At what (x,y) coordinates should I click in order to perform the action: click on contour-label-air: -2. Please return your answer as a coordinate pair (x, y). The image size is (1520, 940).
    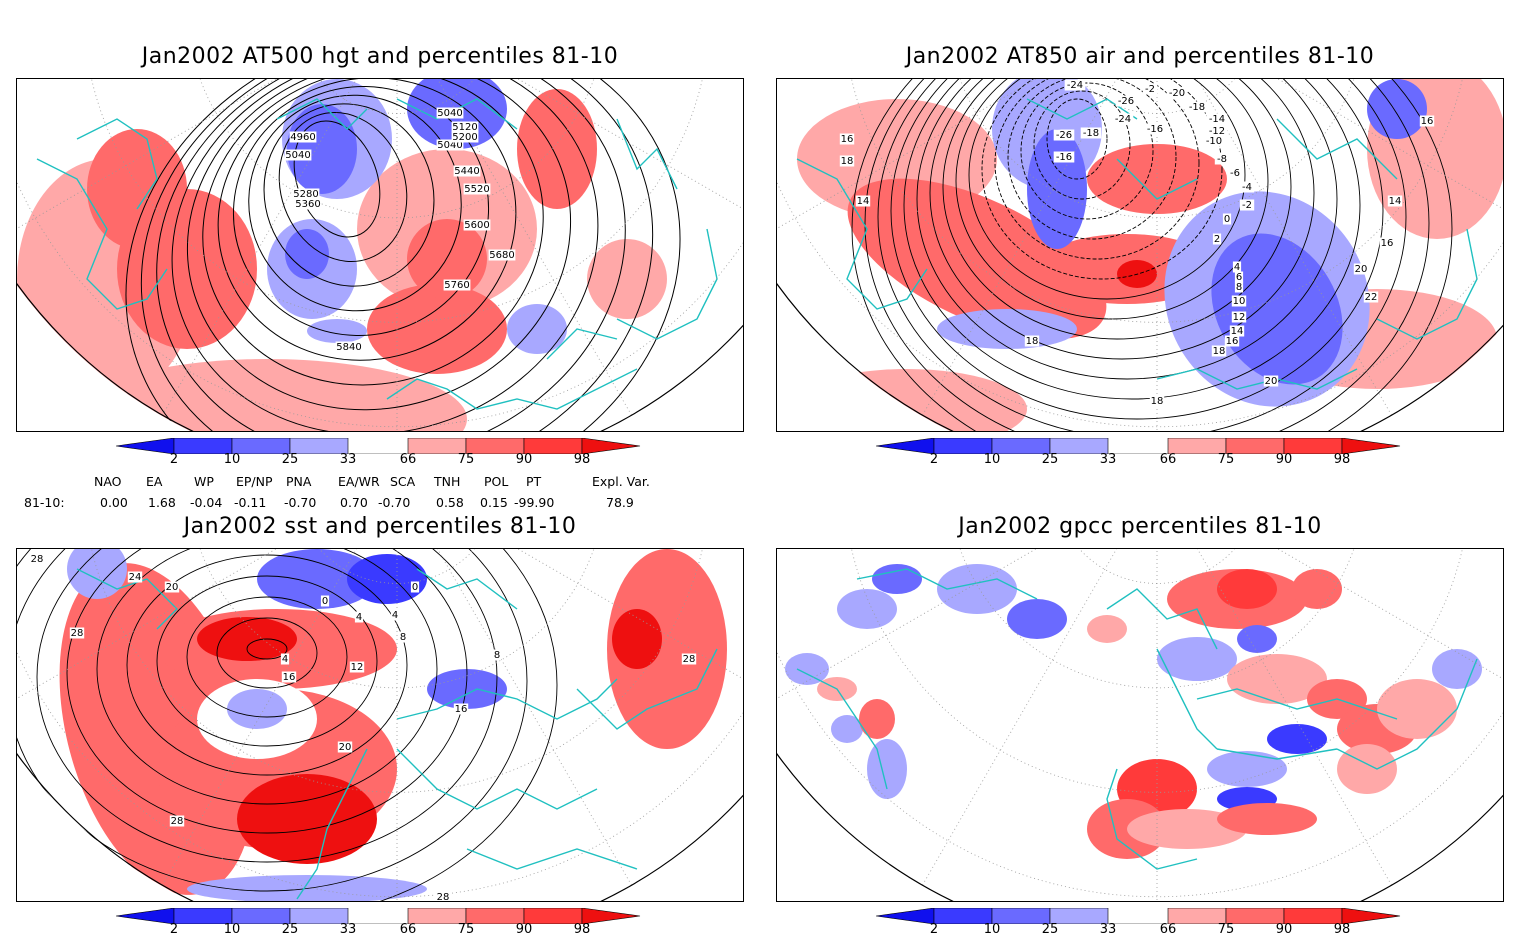
    Looking at the image, I should click on (1150, 89).